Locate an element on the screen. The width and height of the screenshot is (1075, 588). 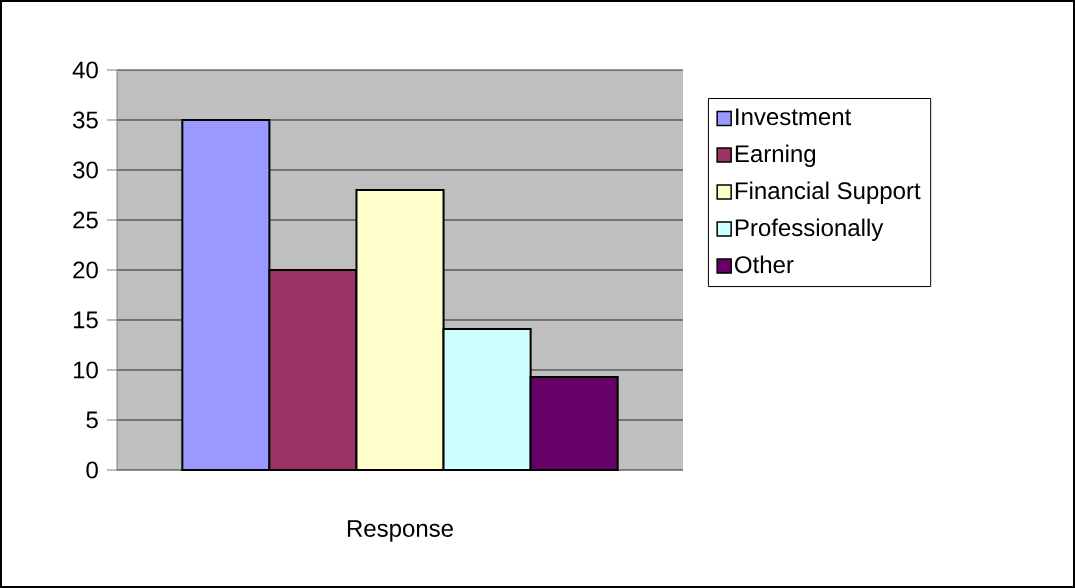
y-tick-label: 20 is located at coordinates (85, 270).